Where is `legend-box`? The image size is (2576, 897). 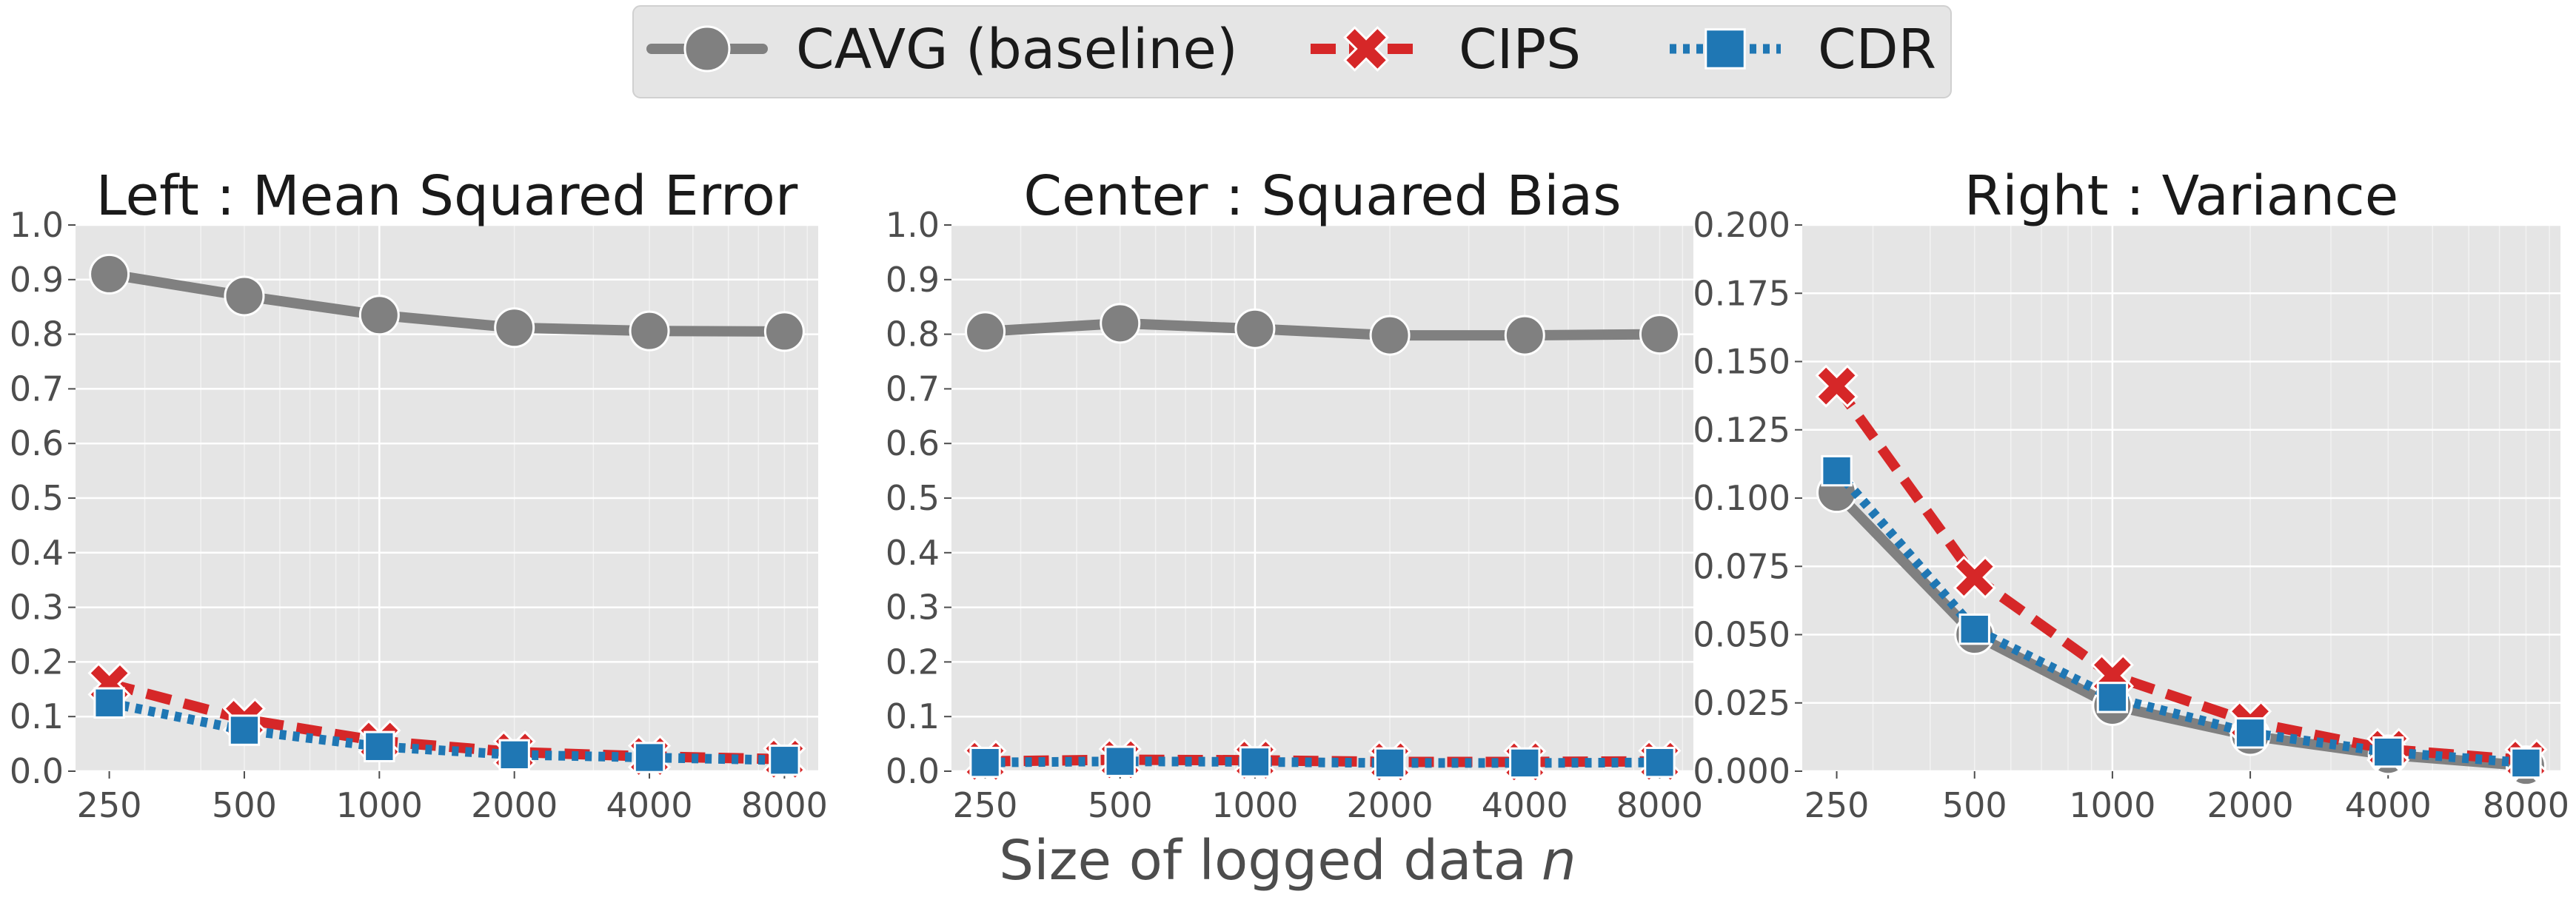
legend-box is located at coordinates (1292, 51).